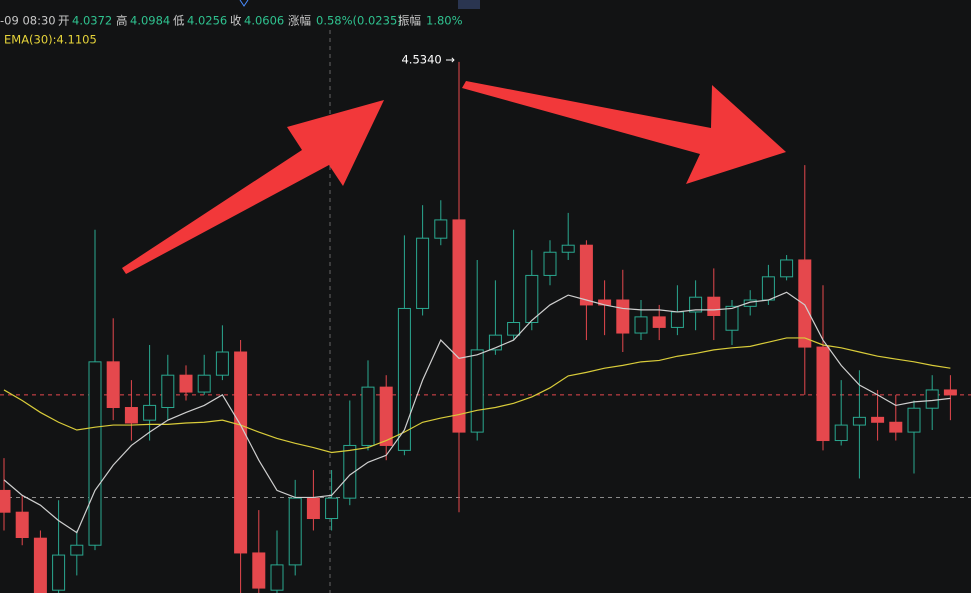  What do you see at coordinates (179, 21) in the screenshot?
I see `label: 低` at bounding box center [179, 21].